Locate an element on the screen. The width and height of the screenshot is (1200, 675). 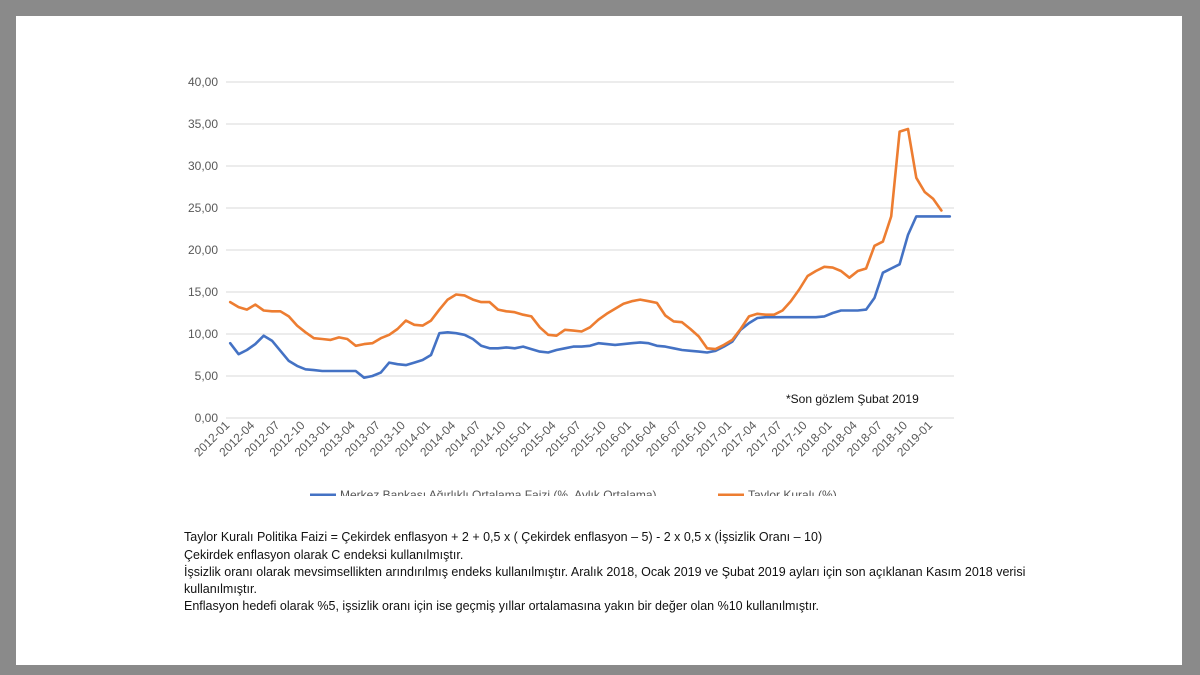
y-tick-label: 20,00 is located at coordinates (203, 250).